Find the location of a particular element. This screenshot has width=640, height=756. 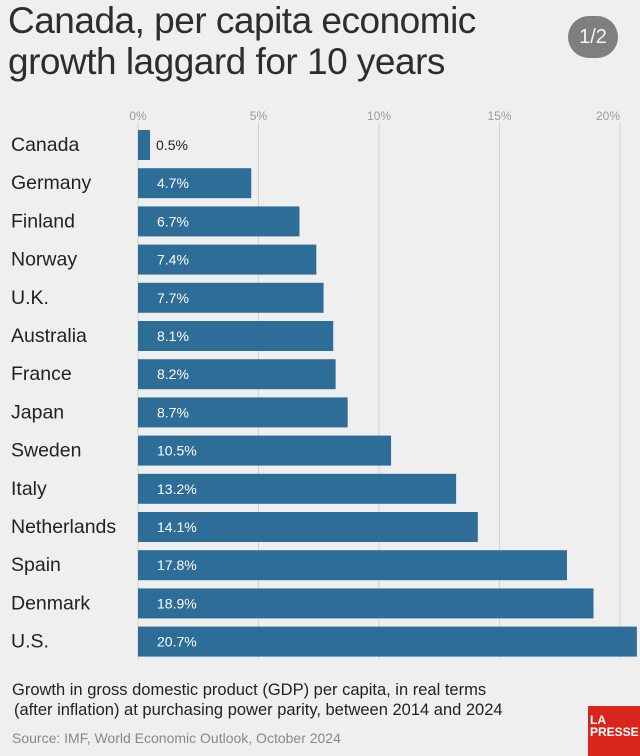

value-label: 7.7% is located at coordinates (173, 298).